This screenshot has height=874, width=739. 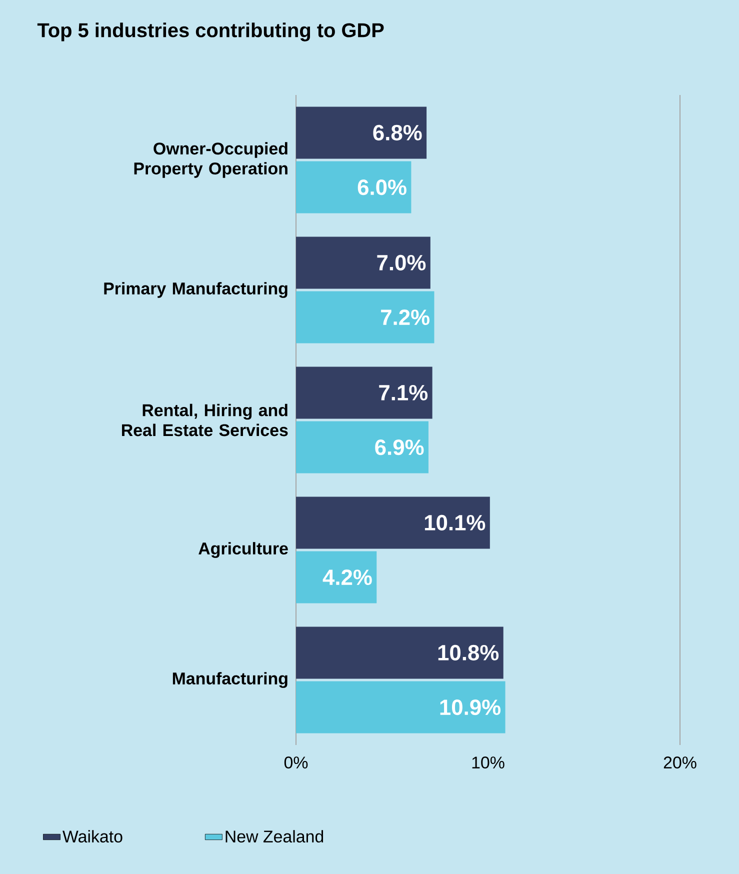 What do you see at coordinates (470, 708) in the screenshot?
I see `data-label: 10.9%` at bounding box center [470, 708].